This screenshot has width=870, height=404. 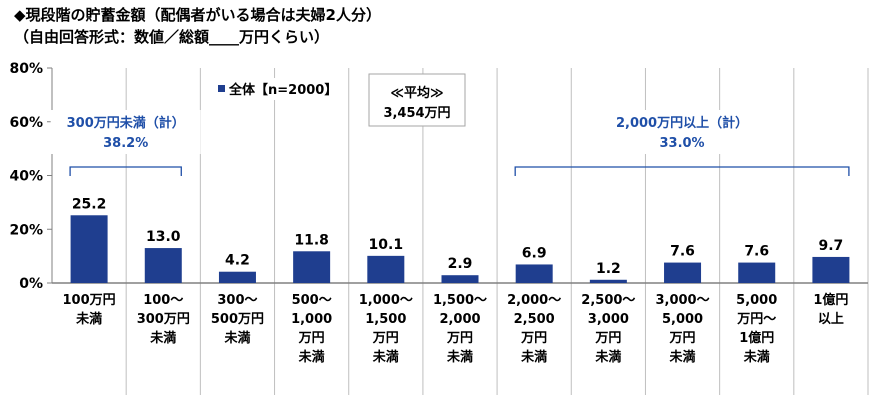 I want to click on x-tick-label: 1,500～ 2,000 万円未満, so click(x=460, y=329).